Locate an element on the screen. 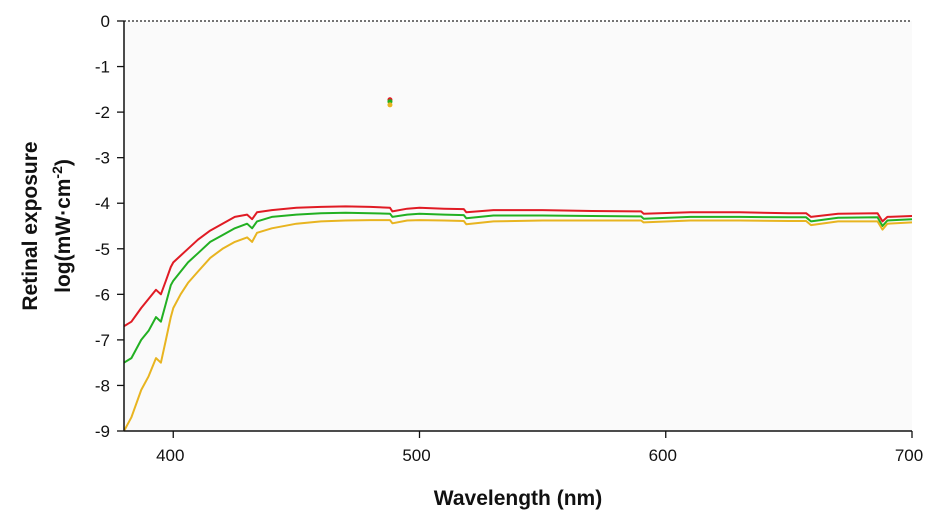 This screenshot has width=942, height=512. marker-point-yellow is located at coordinates (390, 105).